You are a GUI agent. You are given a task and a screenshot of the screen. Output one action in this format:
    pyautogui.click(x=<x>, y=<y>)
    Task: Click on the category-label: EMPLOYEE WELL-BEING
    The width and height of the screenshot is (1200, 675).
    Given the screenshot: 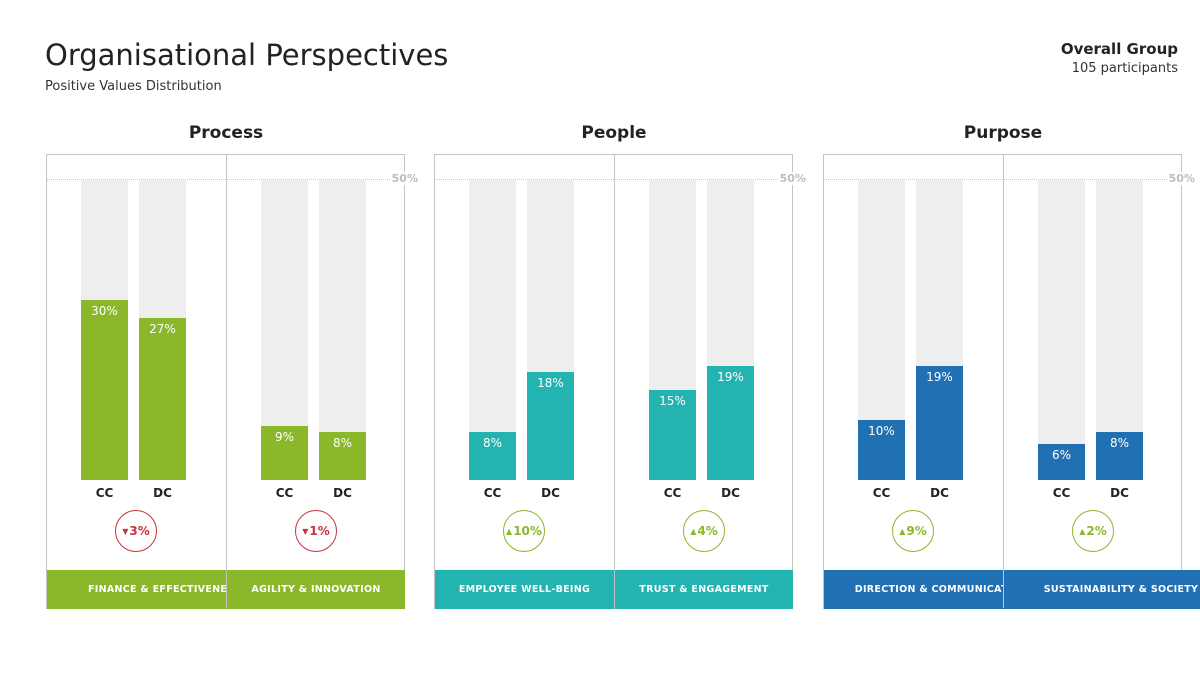 What is the action you would take?
    pyautogui.click(x=524, y=589)
    